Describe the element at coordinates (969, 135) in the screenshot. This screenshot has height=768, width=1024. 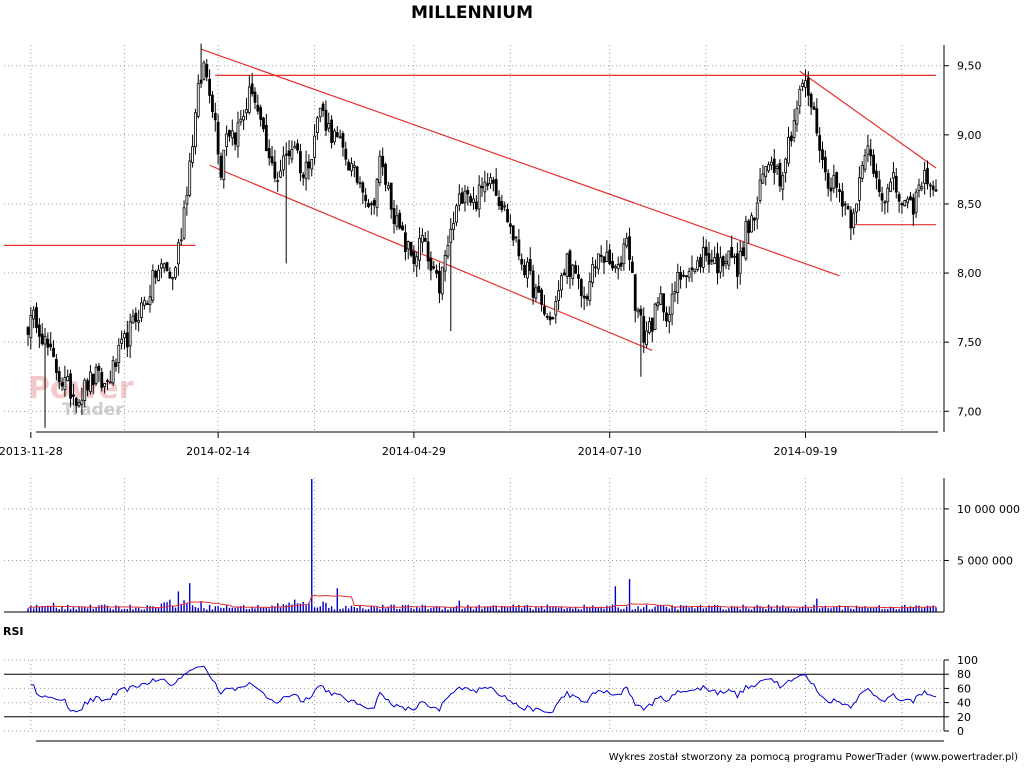
I see `price-tick-label: 9,00` at that location.